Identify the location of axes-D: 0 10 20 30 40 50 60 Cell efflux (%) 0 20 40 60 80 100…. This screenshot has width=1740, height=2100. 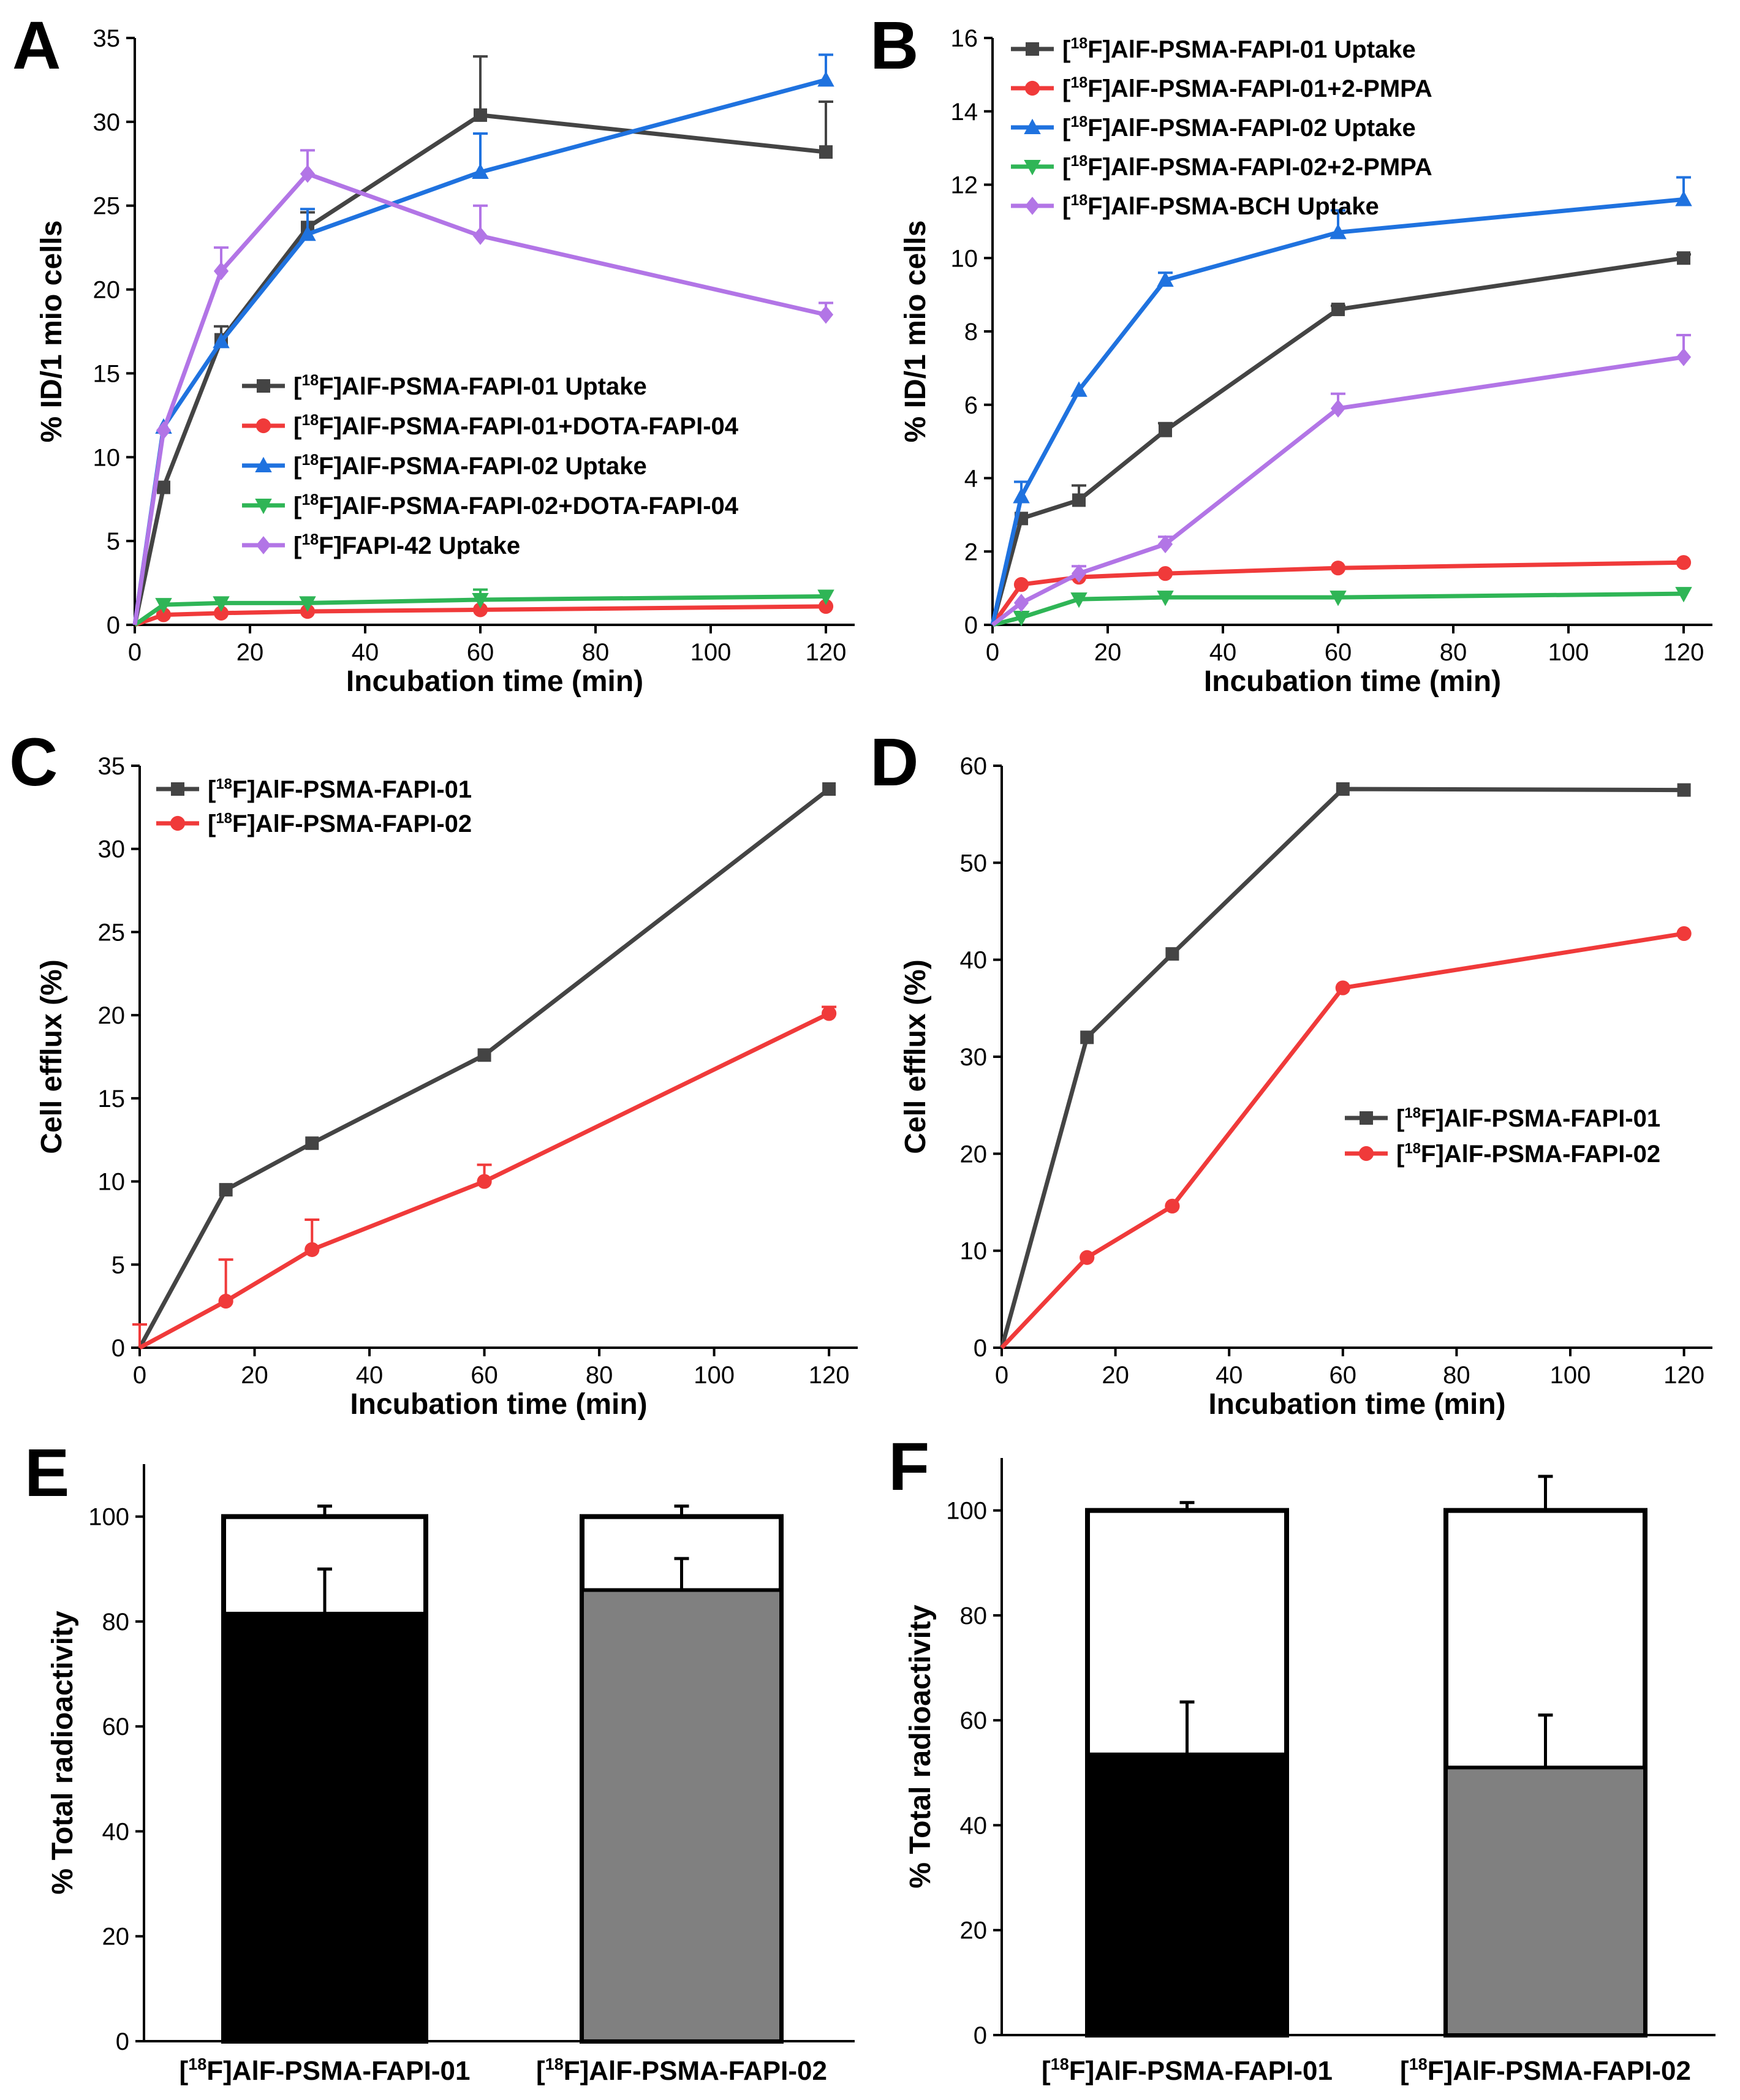
(1305, 1087).